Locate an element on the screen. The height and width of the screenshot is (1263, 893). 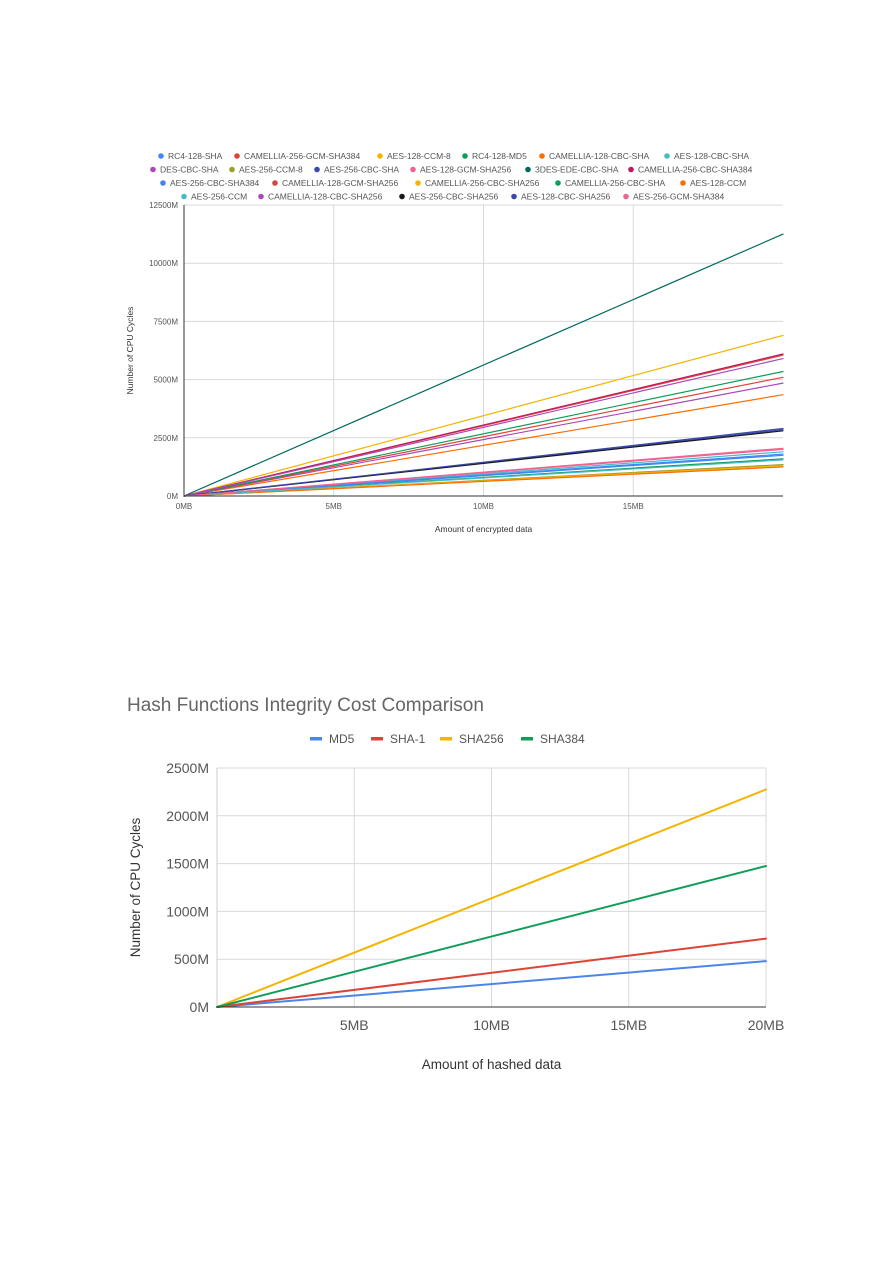
legend-label-aes-256-ccm: AES-256-CCM is located at coordinates (219, 197).